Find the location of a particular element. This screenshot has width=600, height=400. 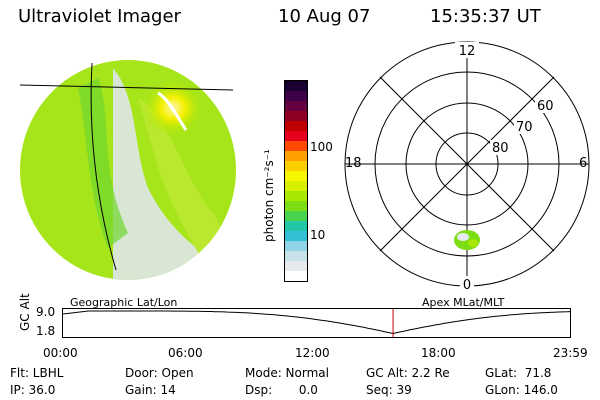

mlt-label-0: 0 is located at coordinates (467, 285).